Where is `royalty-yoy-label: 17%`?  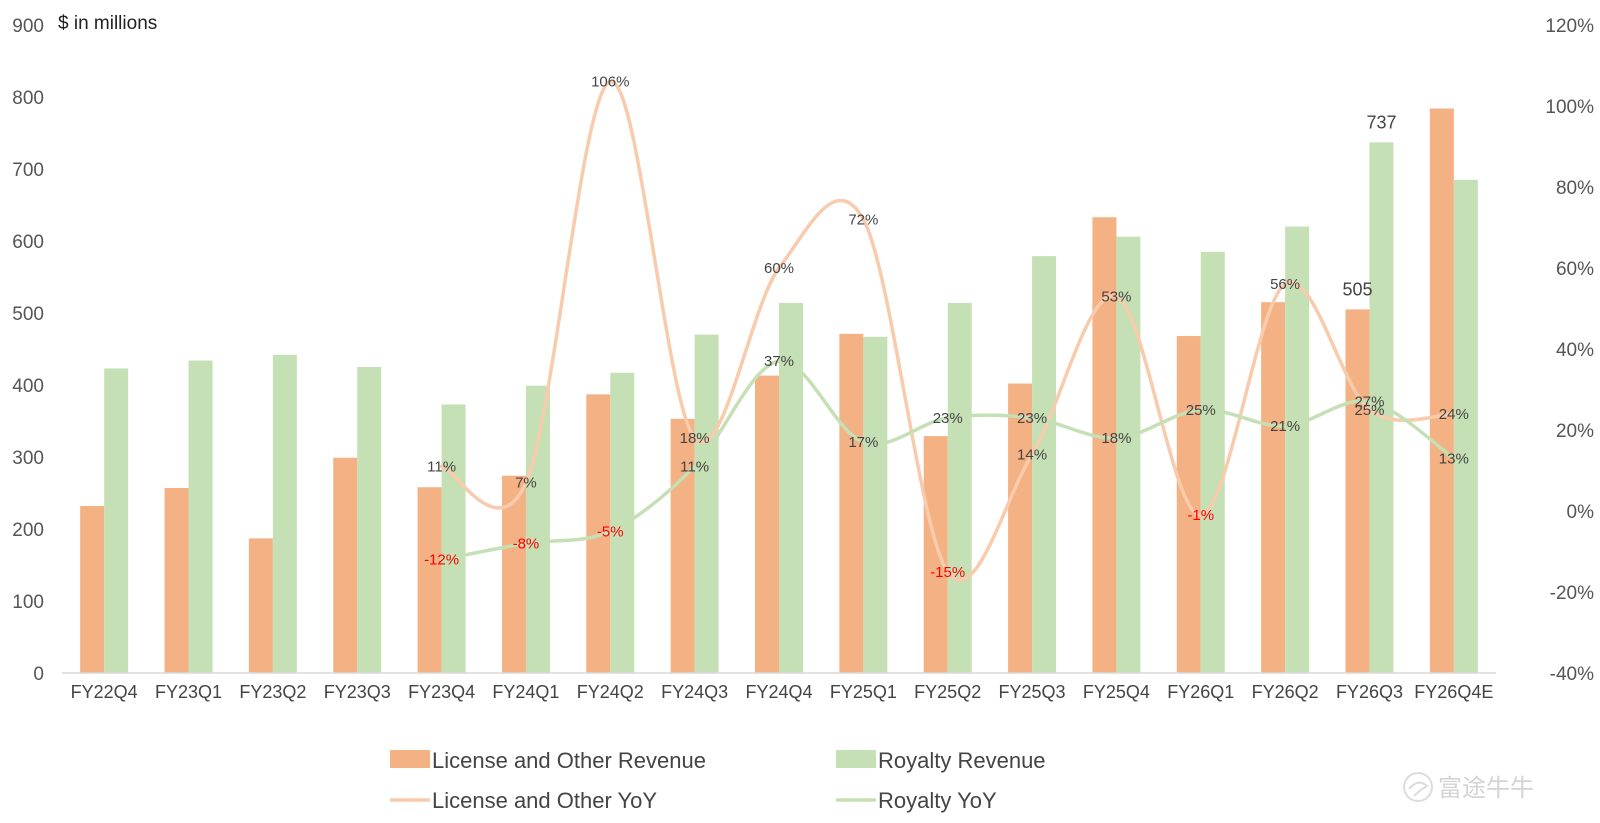
royalty-yoy-label: 17% is located at coordinates (863, 442).